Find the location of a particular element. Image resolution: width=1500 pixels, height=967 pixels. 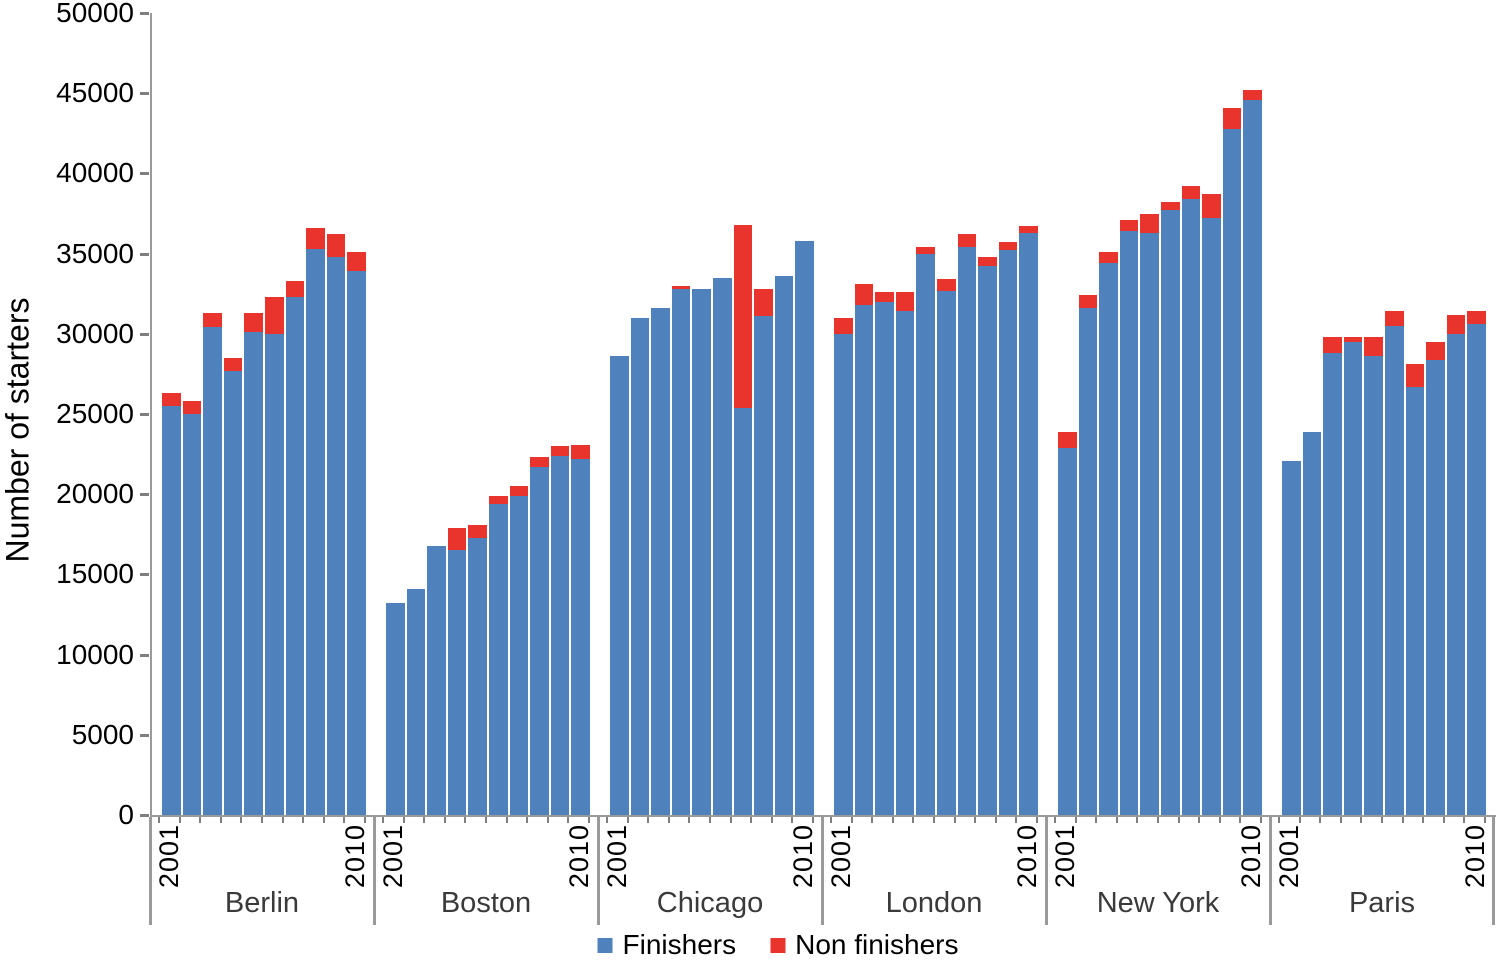

group-london is located at coordinates (936, 414).